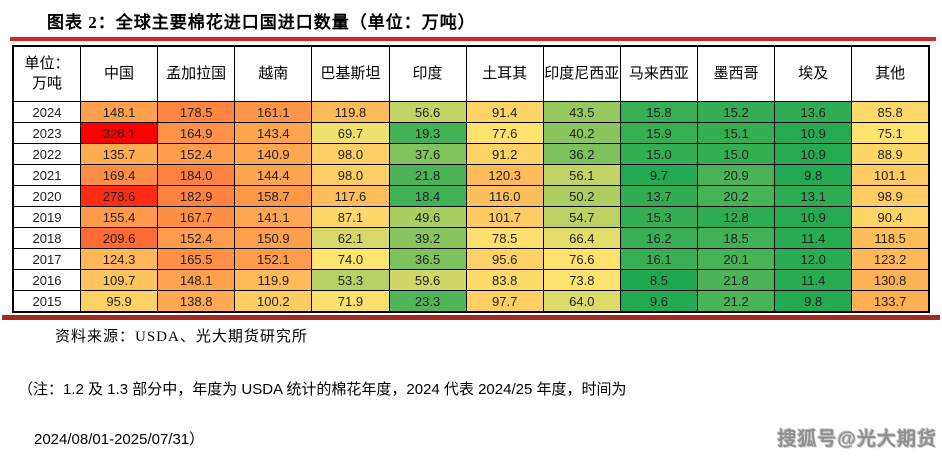 The width and height of the screenshot is (942, 456). I want to click on value-cell: 49.6, so click(427, 217).